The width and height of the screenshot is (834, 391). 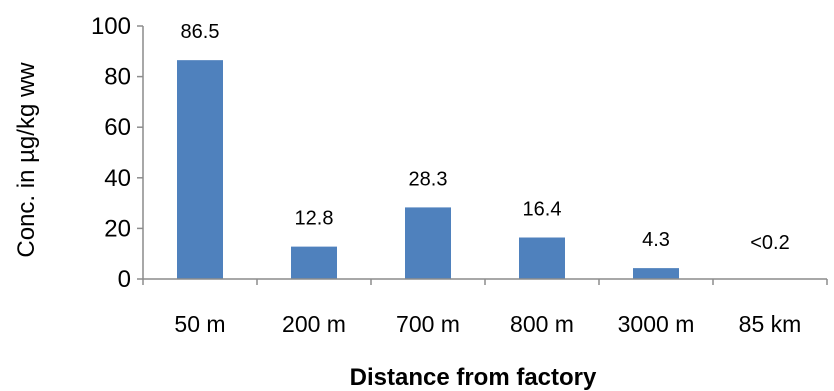 What do you see at coordinates (117, 228) in the screenshot?
I see `y-tick-label: 20` at bounding box center [117, 228].